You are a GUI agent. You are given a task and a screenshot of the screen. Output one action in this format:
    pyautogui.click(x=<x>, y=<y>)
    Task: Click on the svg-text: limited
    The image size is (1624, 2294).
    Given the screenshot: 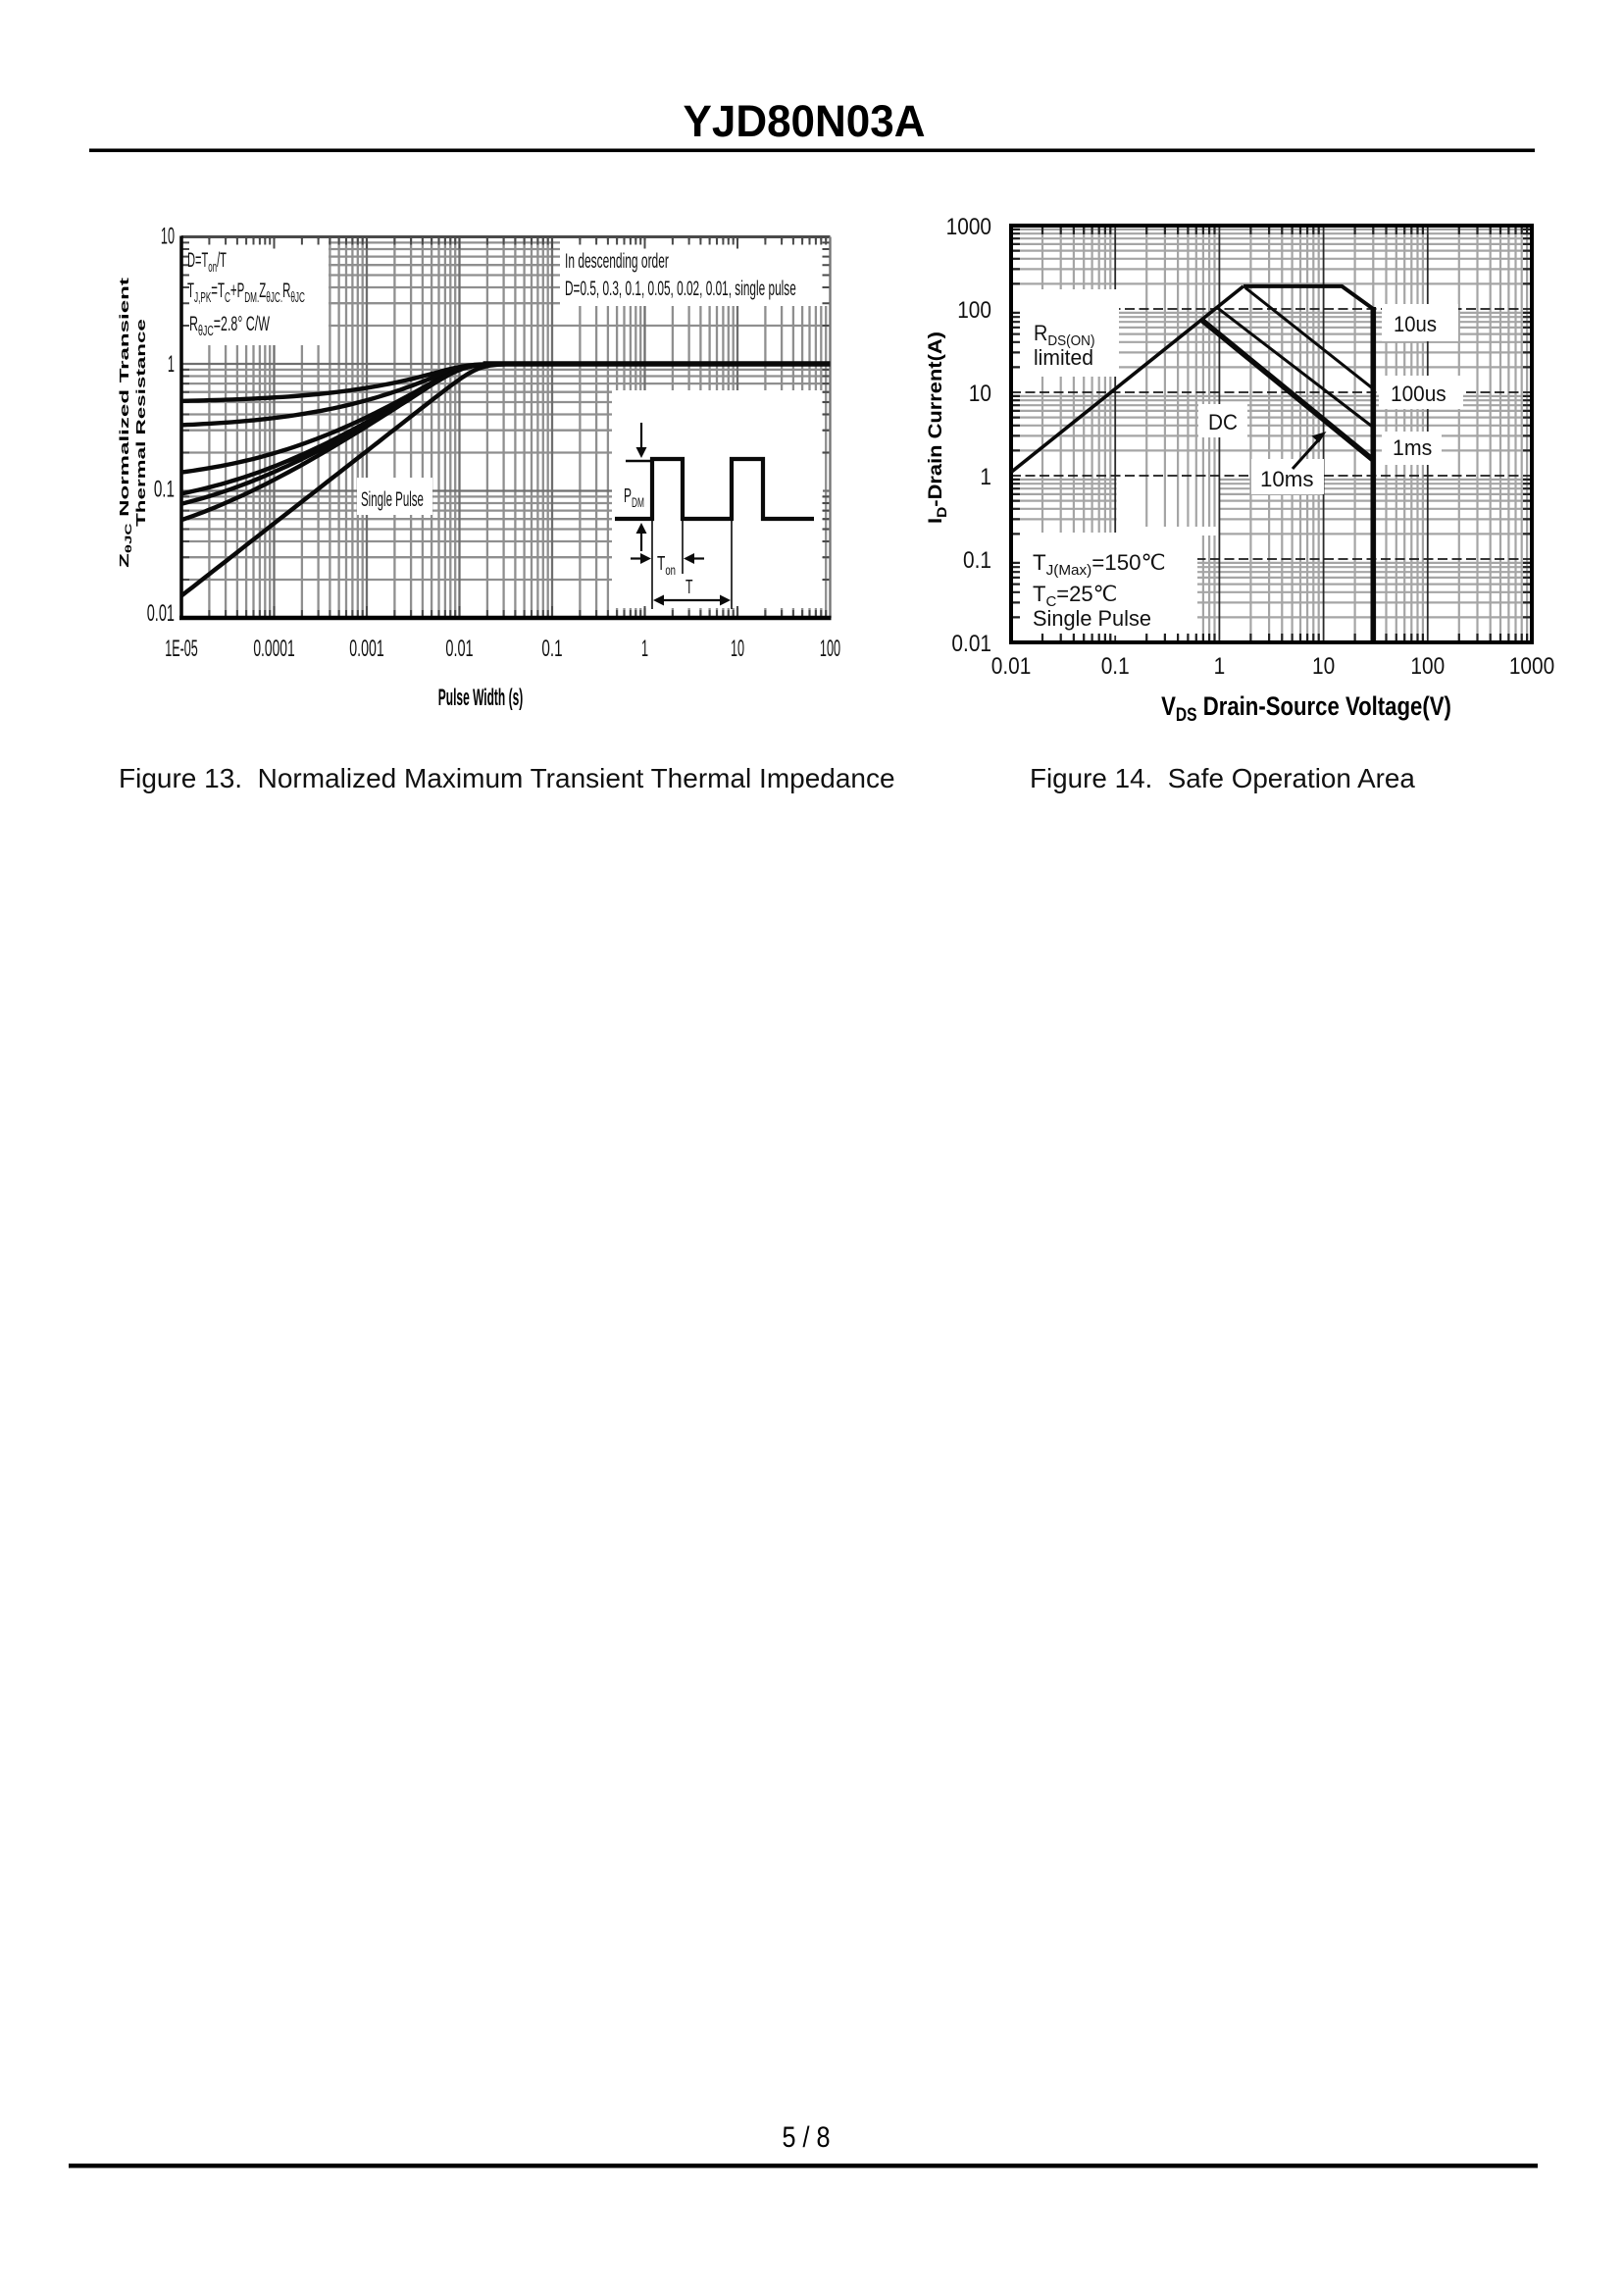 What is the action you would take?
    pyautogui.click(x=1063, y=358)
    